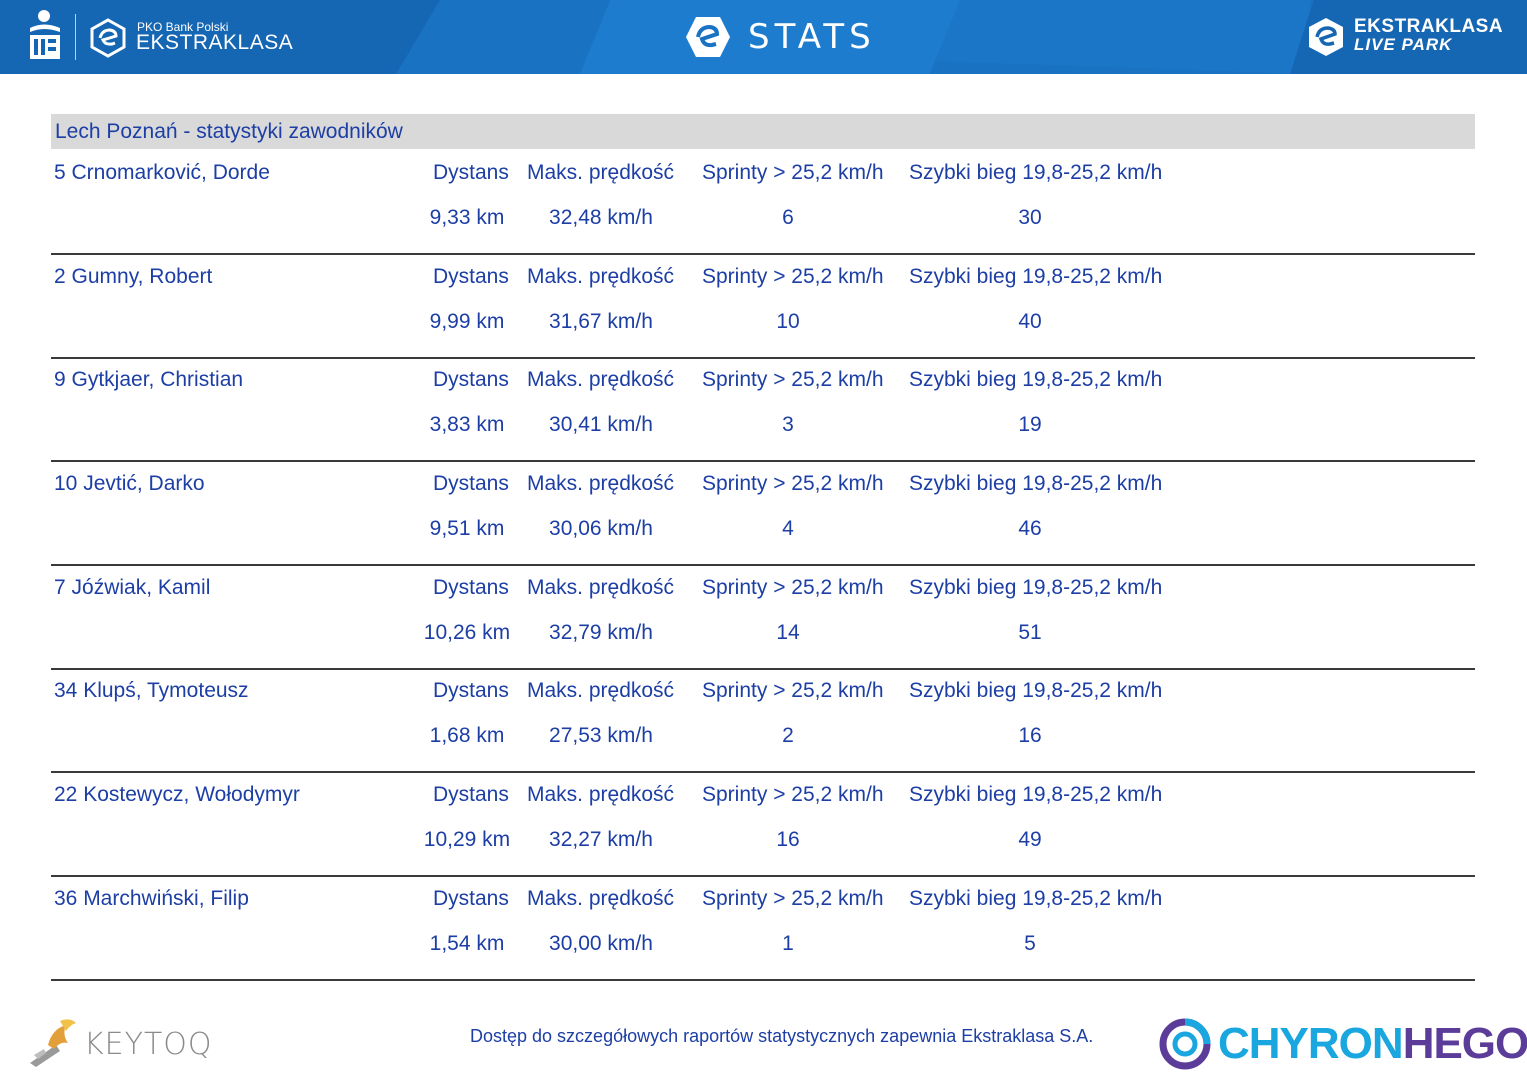  What do you see at coordinates (788, 632) in the screenshot?
I see `sprints-value: 14` at bounding box center [788, 632].